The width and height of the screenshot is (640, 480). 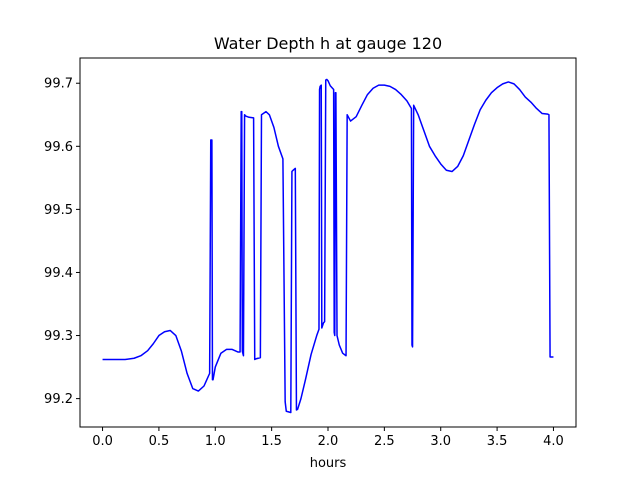 What do you see at coordinates (159, 441) in the screenshot?
I see `x-tick-label: 0.5` at bounding box center [159, 441].